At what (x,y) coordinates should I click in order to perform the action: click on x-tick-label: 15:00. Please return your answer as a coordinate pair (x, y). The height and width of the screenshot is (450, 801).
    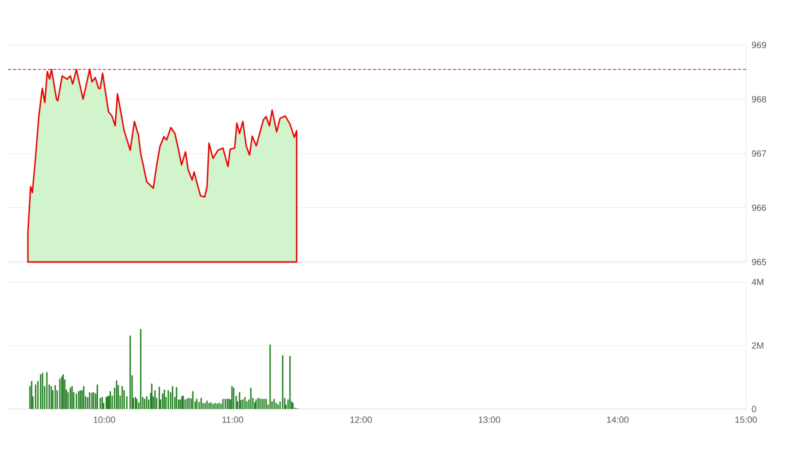
    Looking at the image, I should click on (746, 419).